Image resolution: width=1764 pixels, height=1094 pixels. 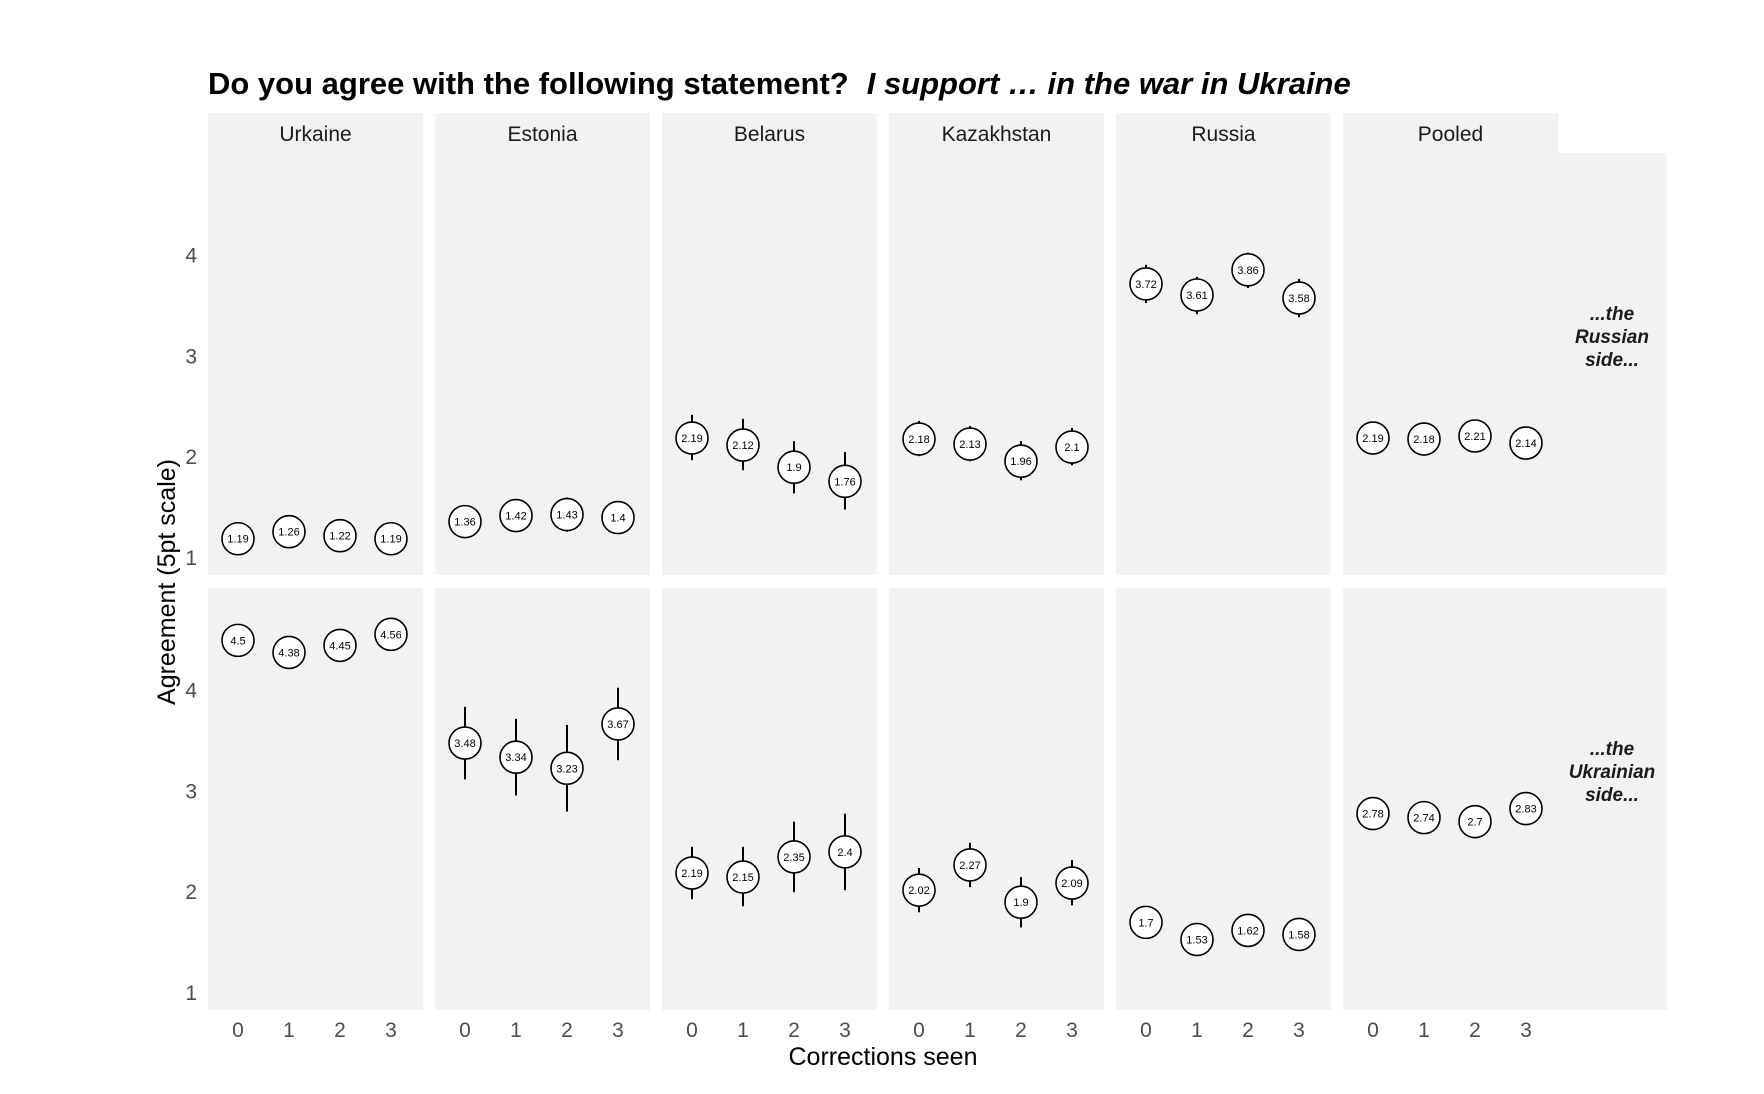 I want to click on row-facet-label: Ukrainian, so click(x=1612, y=772).